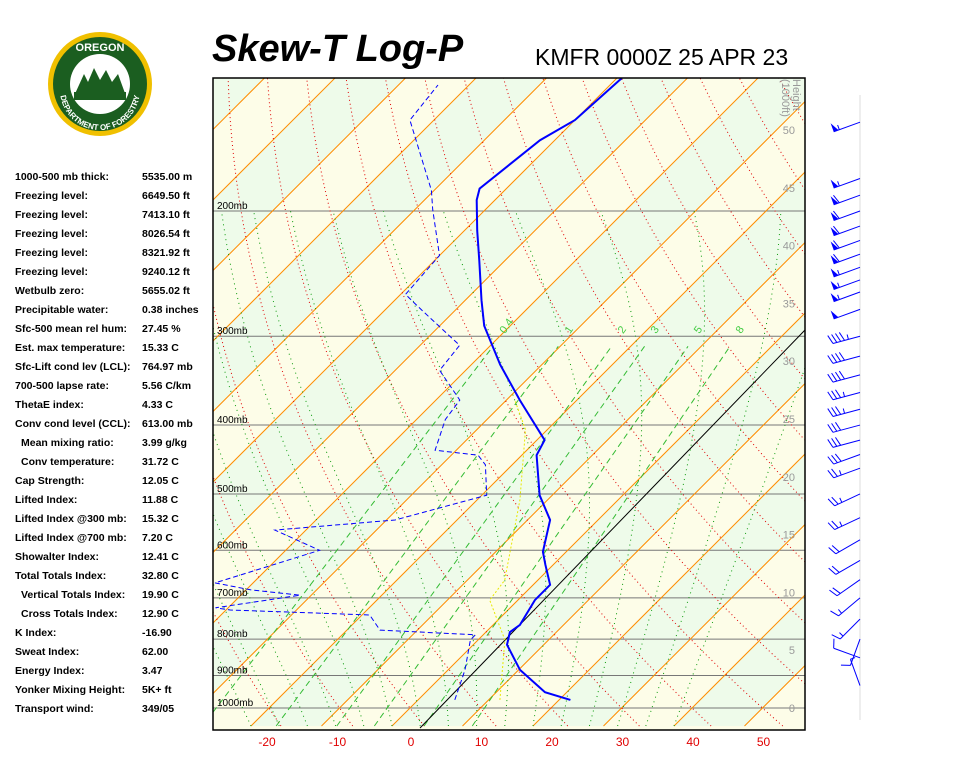  What do you see at coordinates (107, 405) in the screenshot?
I see `stat-row: ThetaE index: 4.33 C` at bounding box center [107, 405].